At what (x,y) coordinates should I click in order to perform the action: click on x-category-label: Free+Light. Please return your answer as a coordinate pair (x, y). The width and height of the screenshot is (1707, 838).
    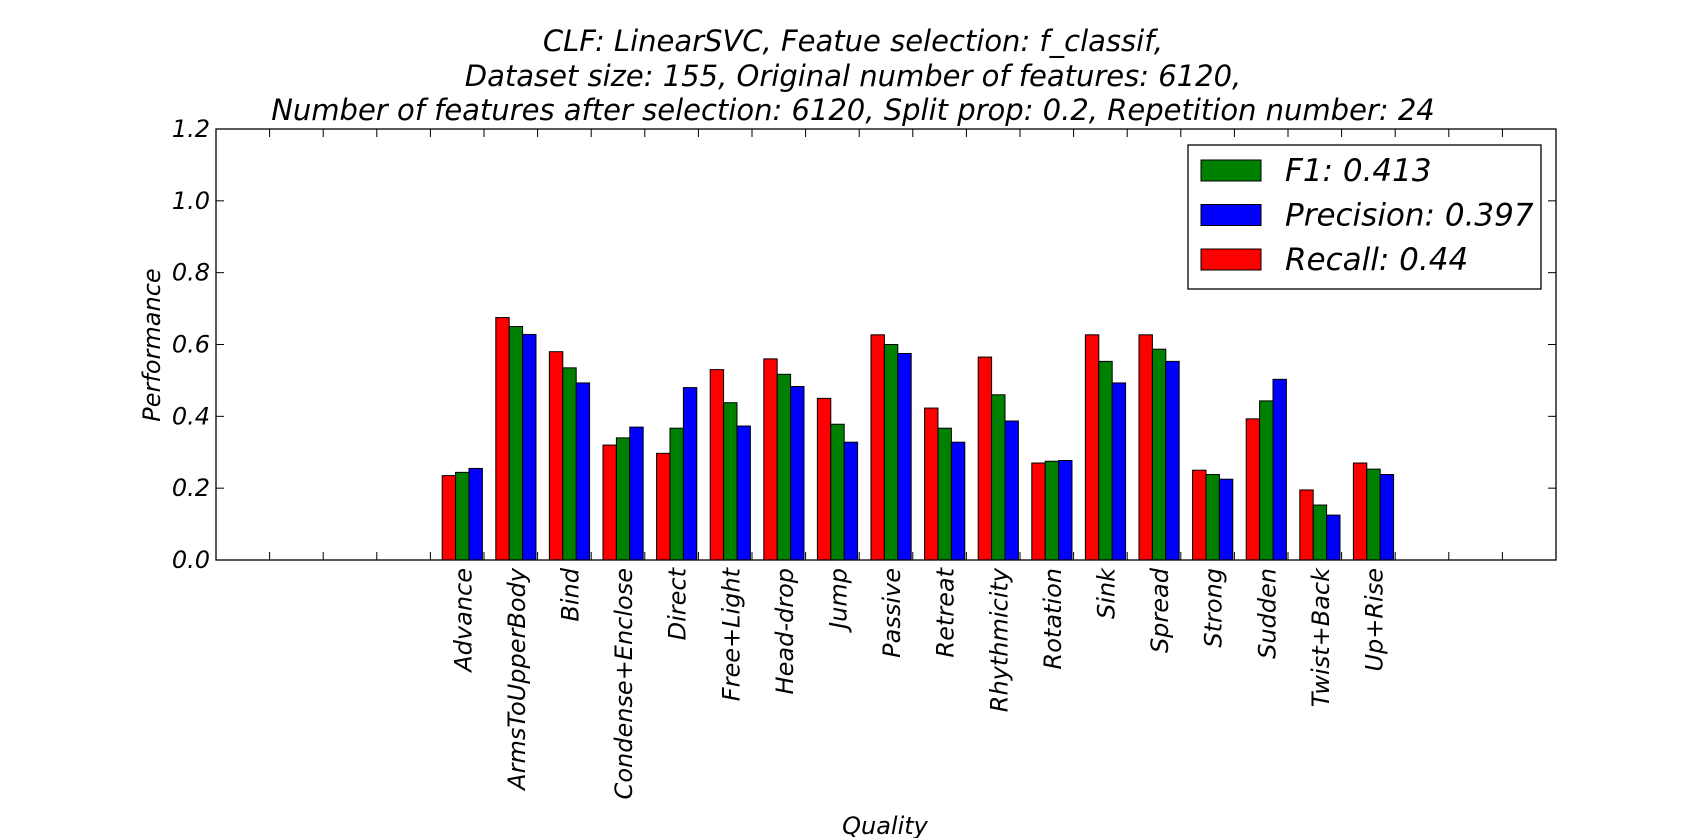
    Looking at the image, I should click on (731, 633).